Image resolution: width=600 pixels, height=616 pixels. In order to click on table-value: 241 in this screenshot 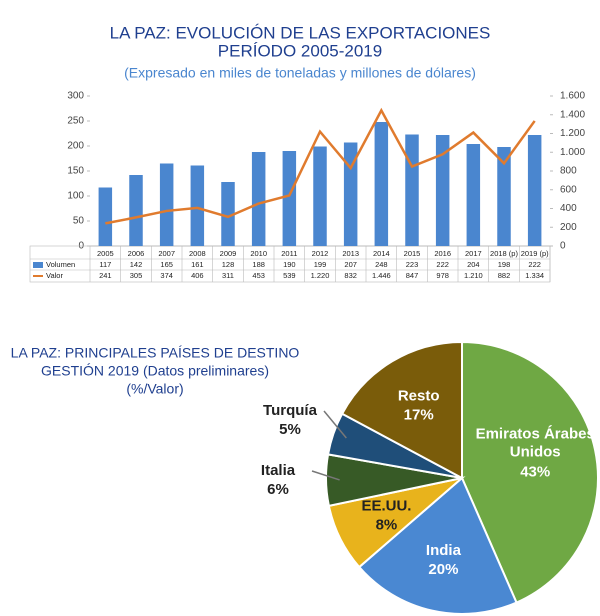, I will do `click(105, 275)`.